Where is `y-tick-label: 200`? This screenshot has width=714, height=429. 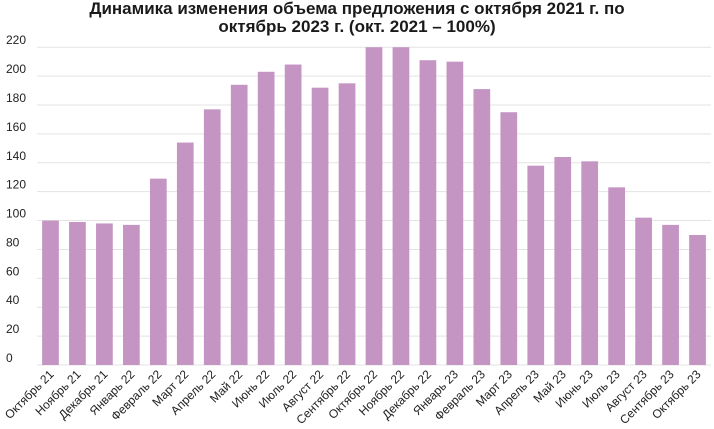 y-tick-label: 200 is located at coordinates (16, 69).